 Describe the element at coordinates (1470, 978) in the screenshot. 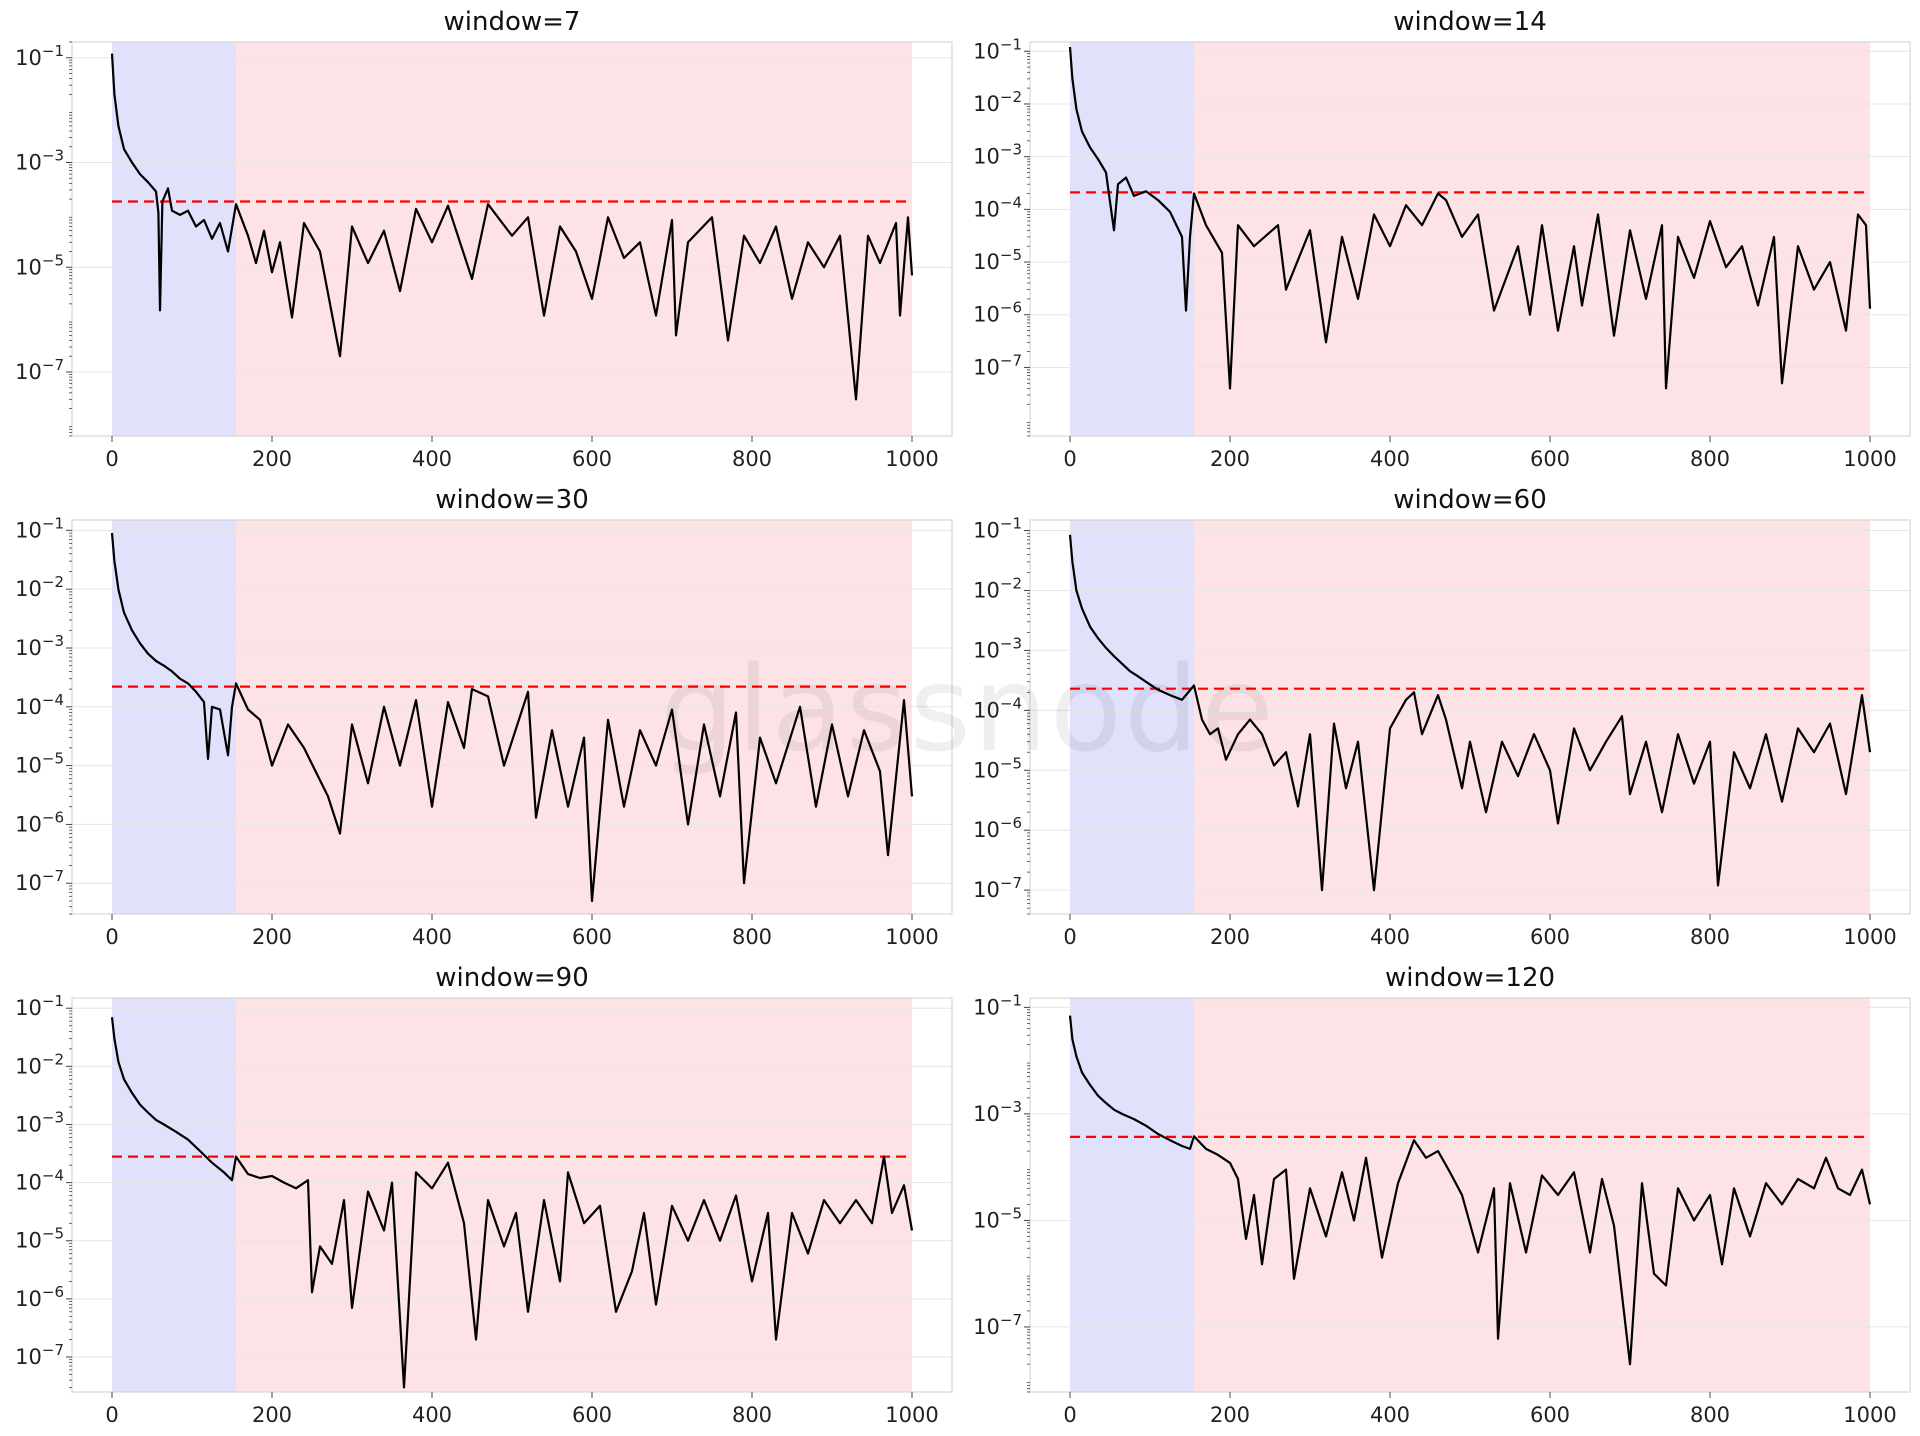

I see `panel-title: window=120` at that location.